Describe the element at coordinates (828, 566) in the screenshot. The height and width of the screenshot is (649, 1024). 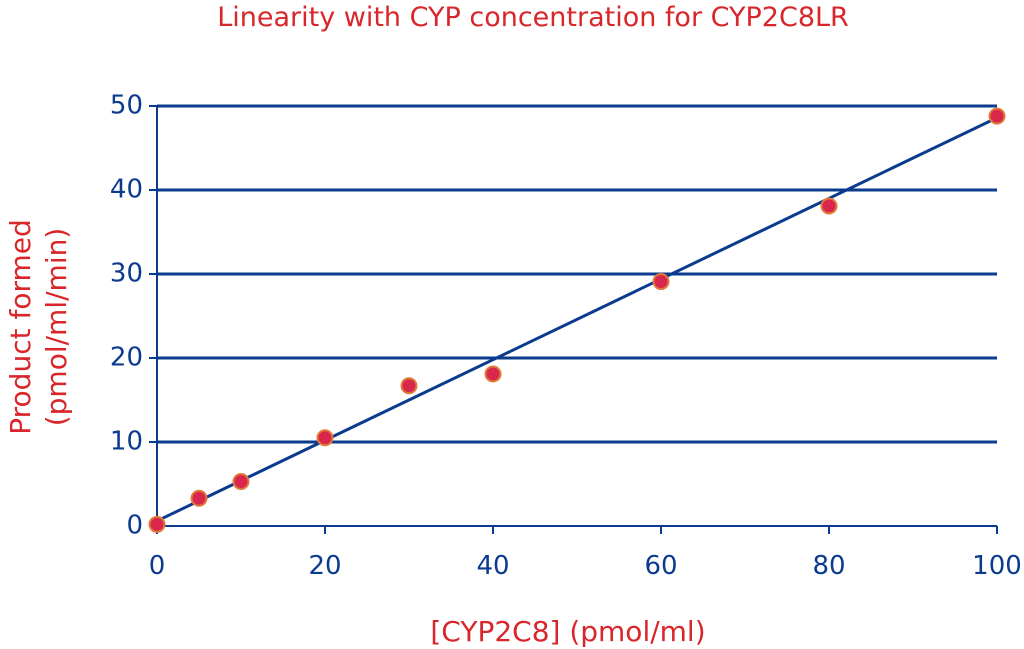
I see `x-tick-label: 80` at that location.